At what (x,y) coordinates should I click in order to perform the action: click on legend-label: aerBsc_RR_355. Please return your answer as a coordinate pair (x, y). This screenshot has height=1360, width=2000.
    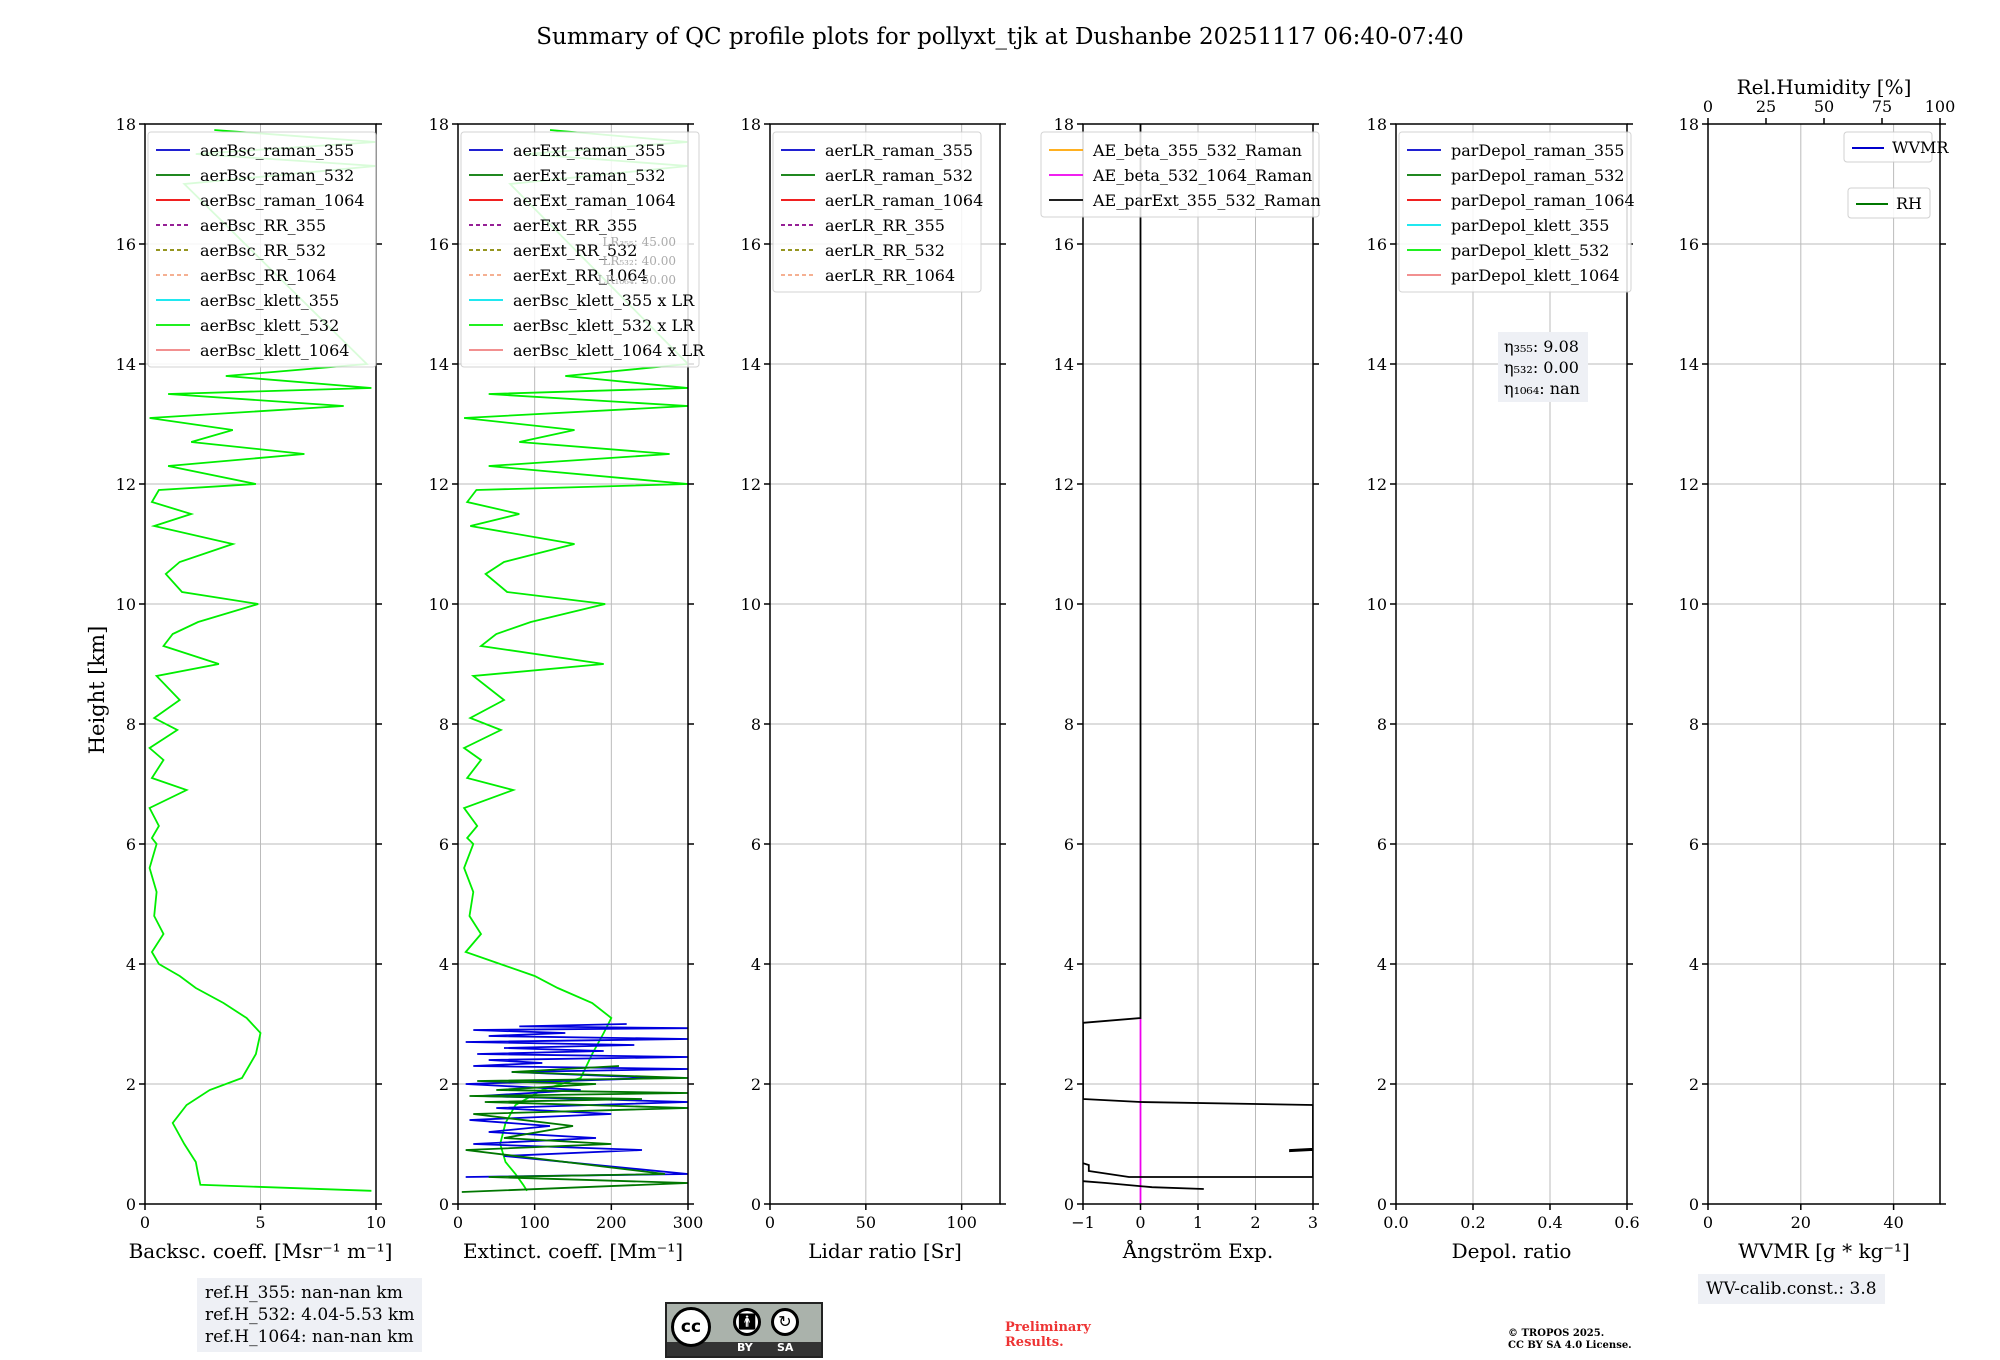
    Looking at the image, I should click on (263, 225).